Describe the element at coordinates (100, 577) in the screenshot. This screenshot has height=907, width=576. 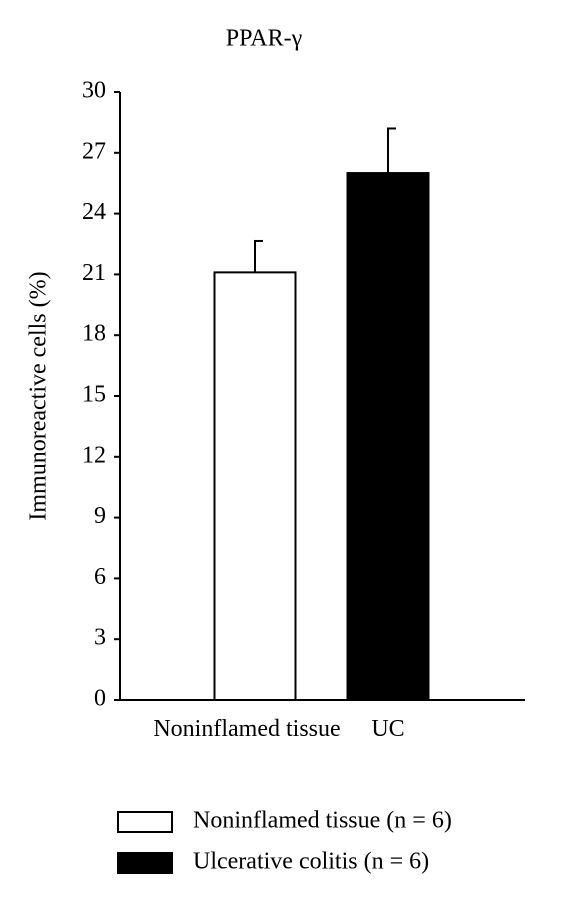
I see `y-tick-label: 6` at that location.